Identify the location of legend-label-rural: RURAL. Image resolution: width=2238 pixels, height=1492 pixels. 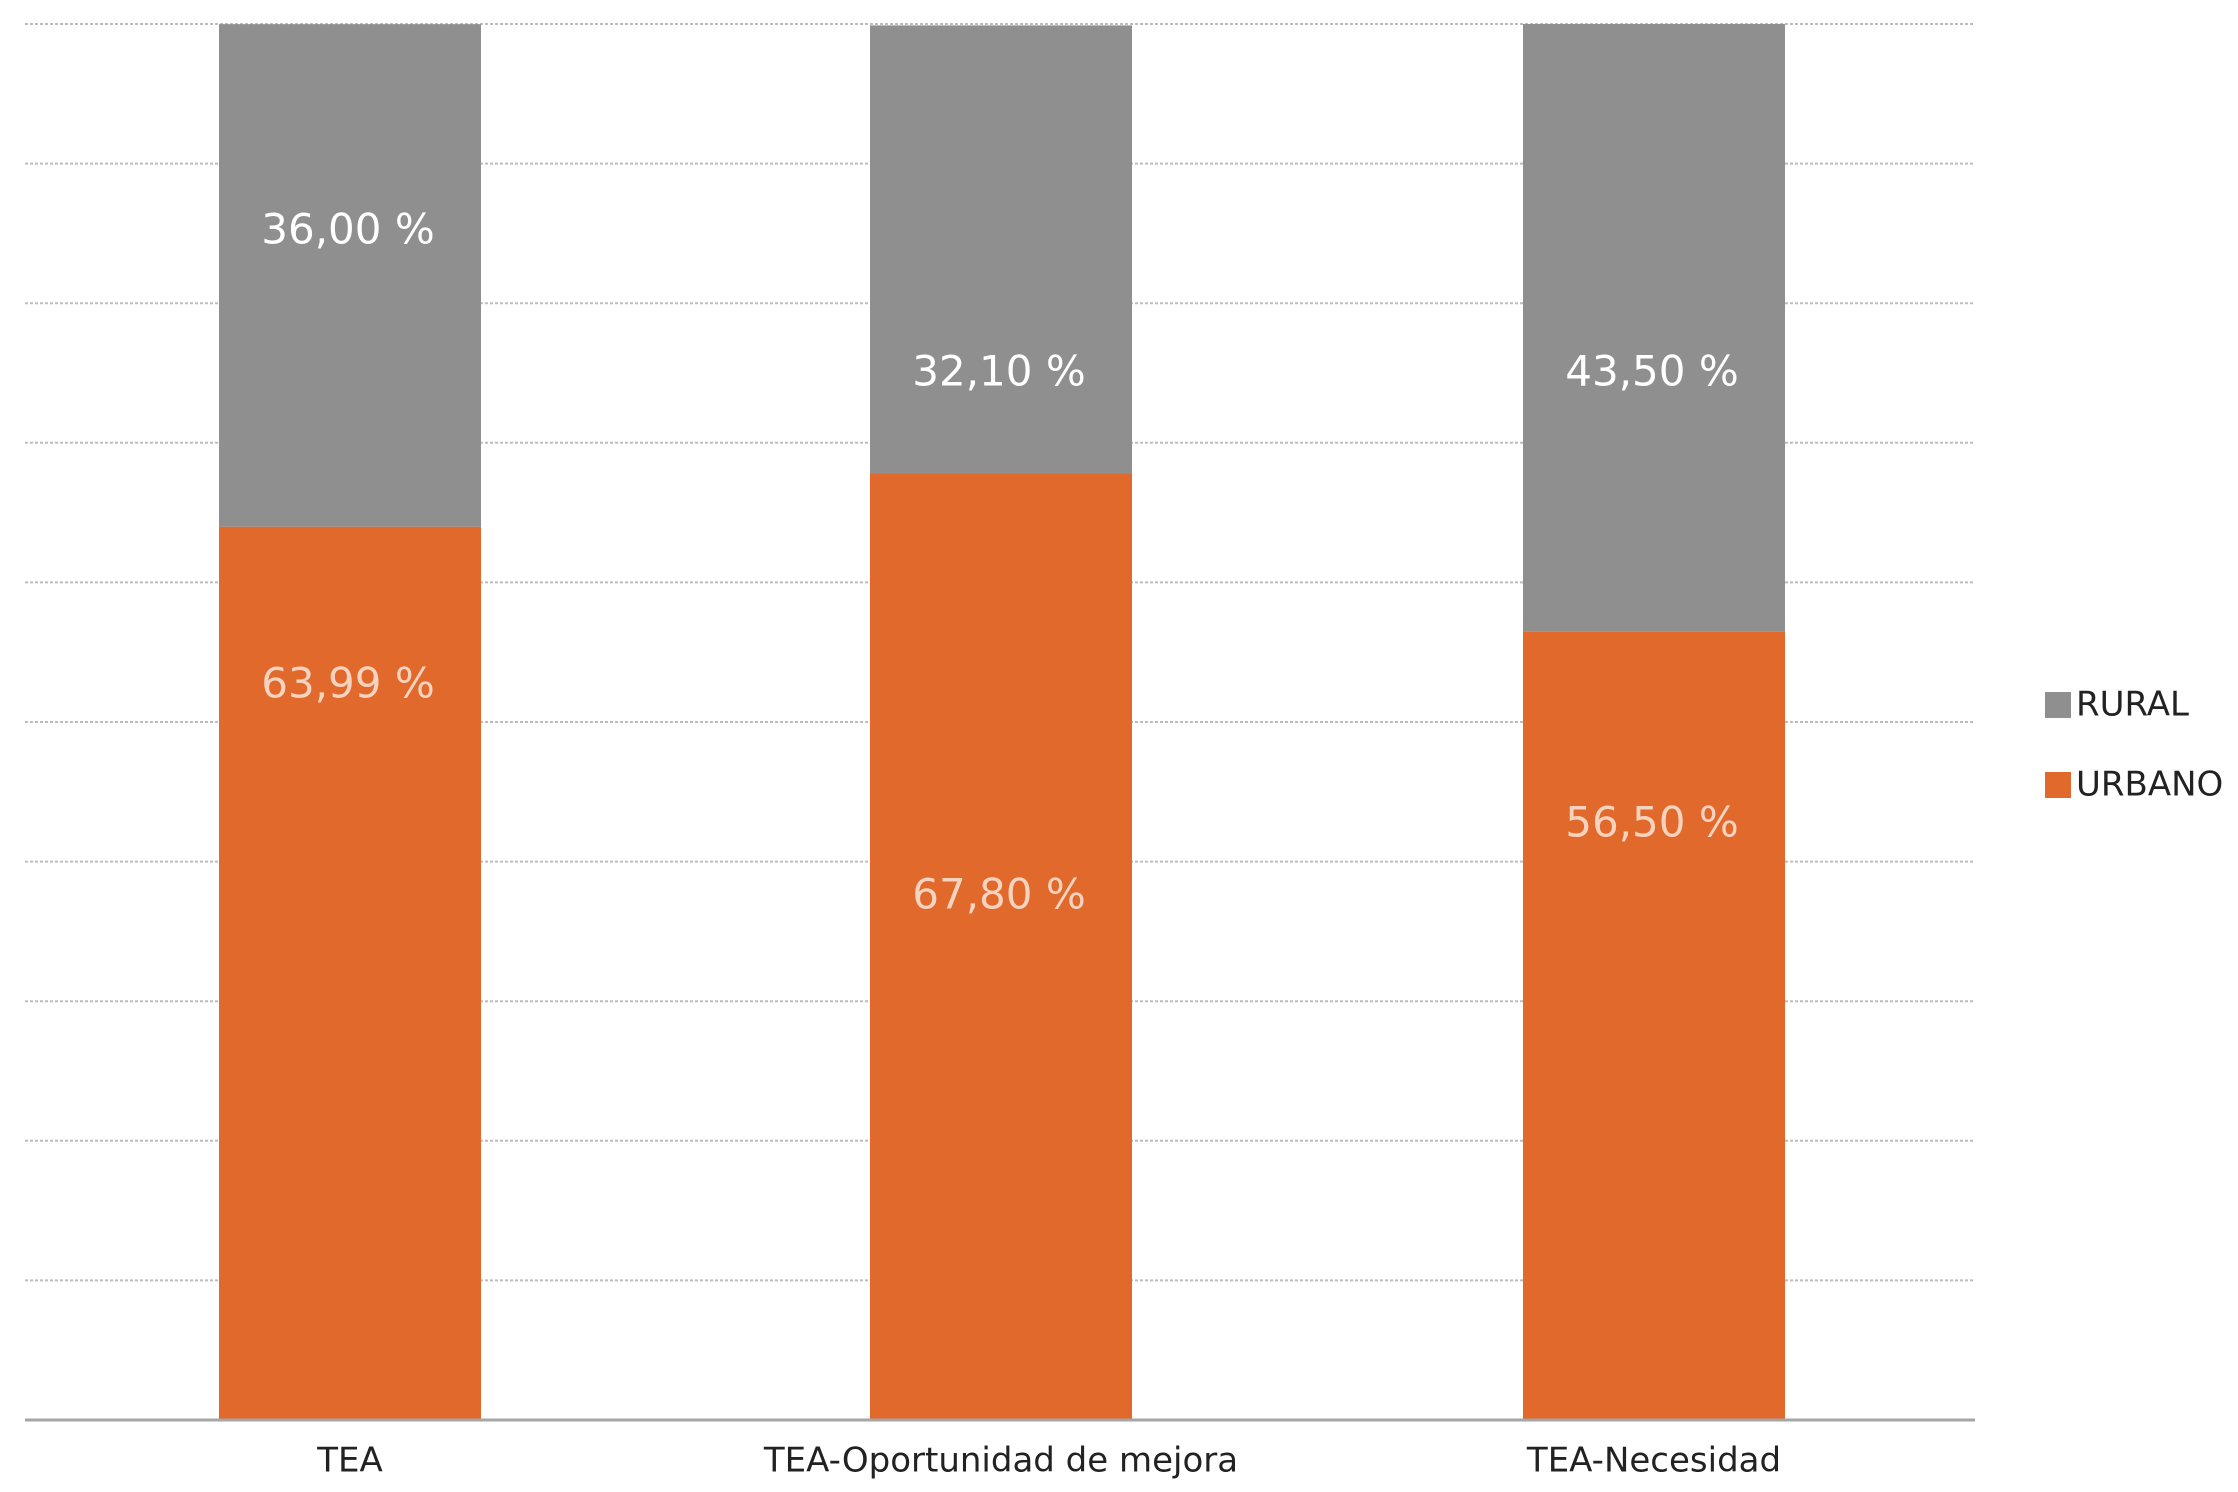
(2132, 705).